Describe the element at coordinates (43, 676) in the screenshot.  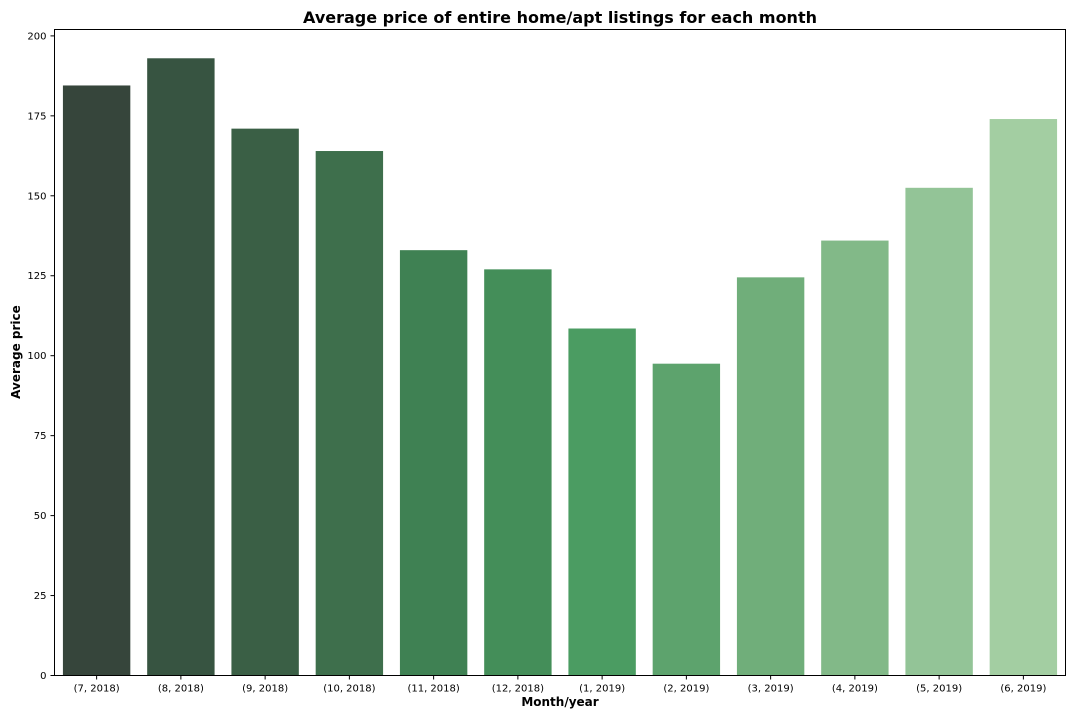
I see `y-tick-label: 0` at that location.